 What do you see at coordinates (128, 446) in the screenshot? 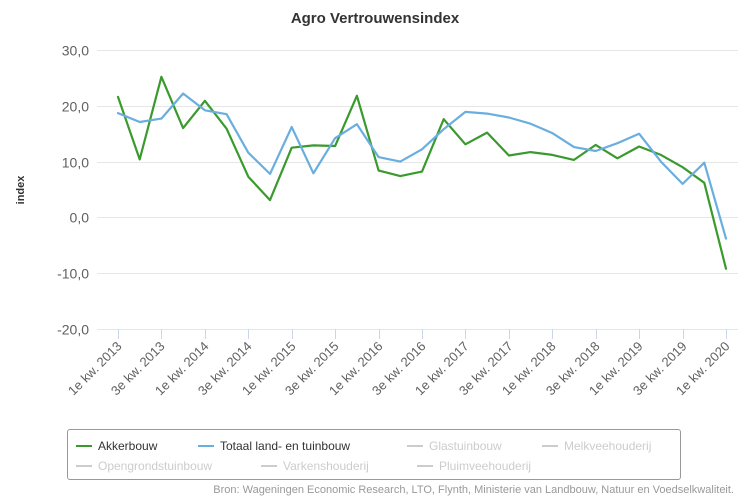
I see `legend-label: Akkerbouw` at bounding box center [128, 446].